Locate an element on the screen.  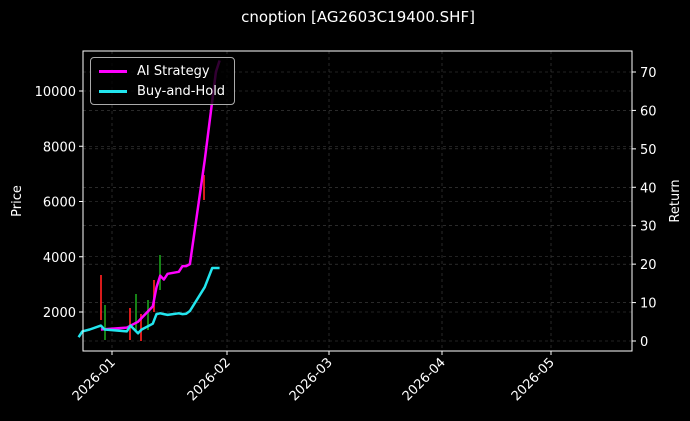
x-tick-label: 2026-04 is located at coordinates (424, 379).